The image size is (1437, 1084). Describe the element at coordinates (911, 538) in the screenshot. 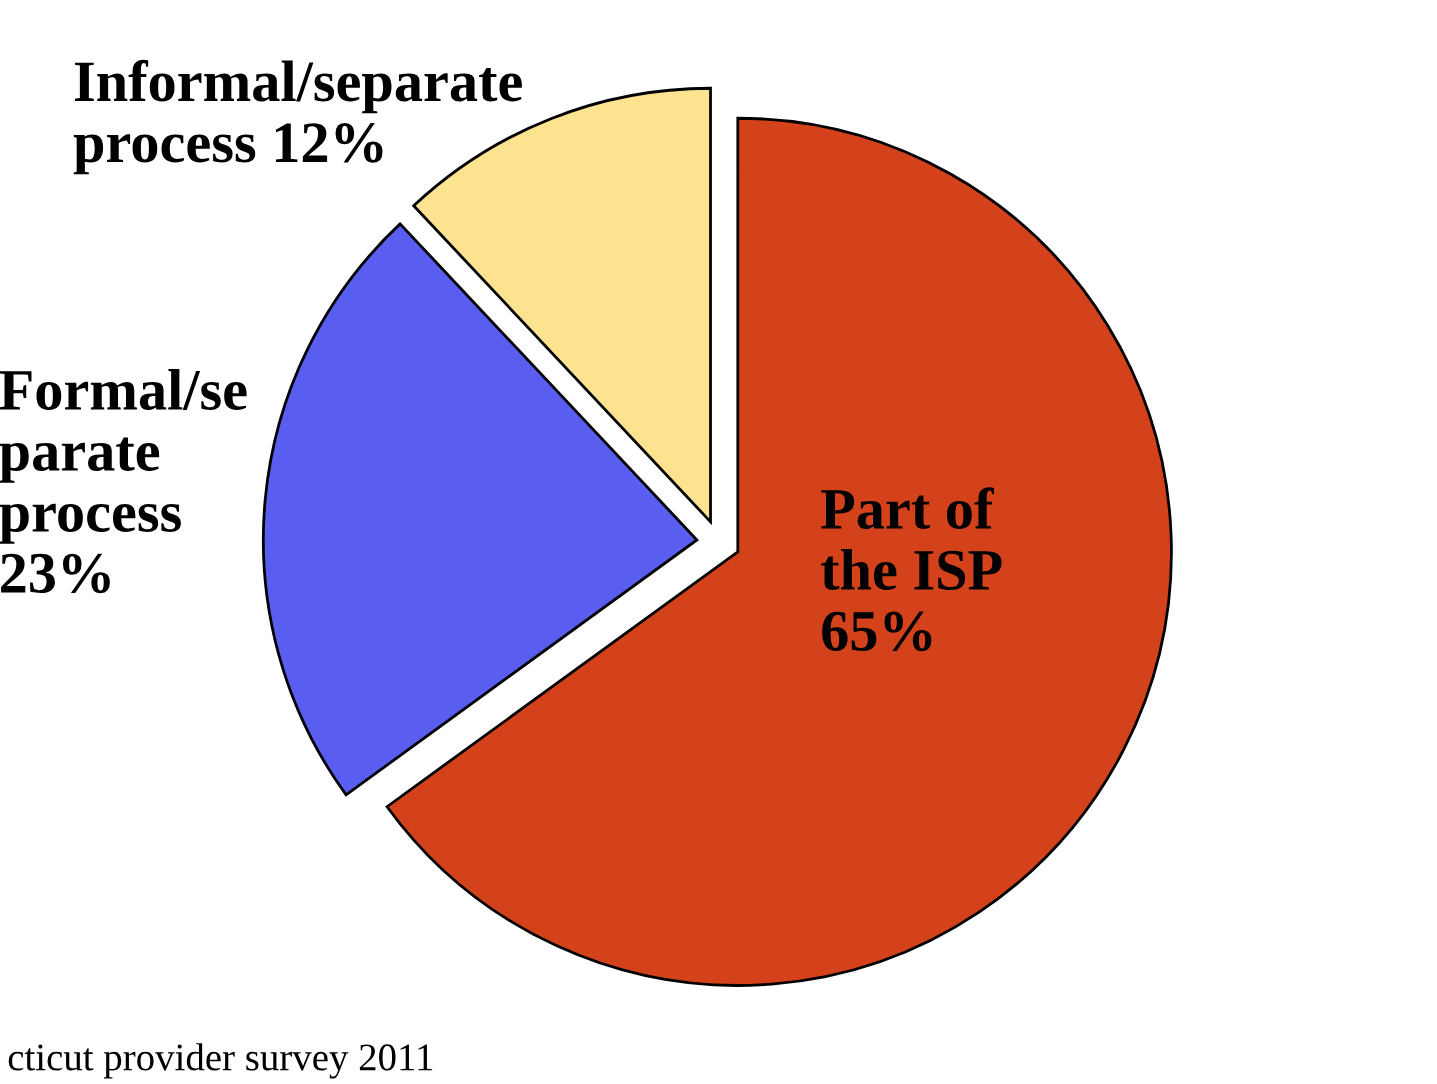

I see `slice-label: Part of the ISP` at that location.